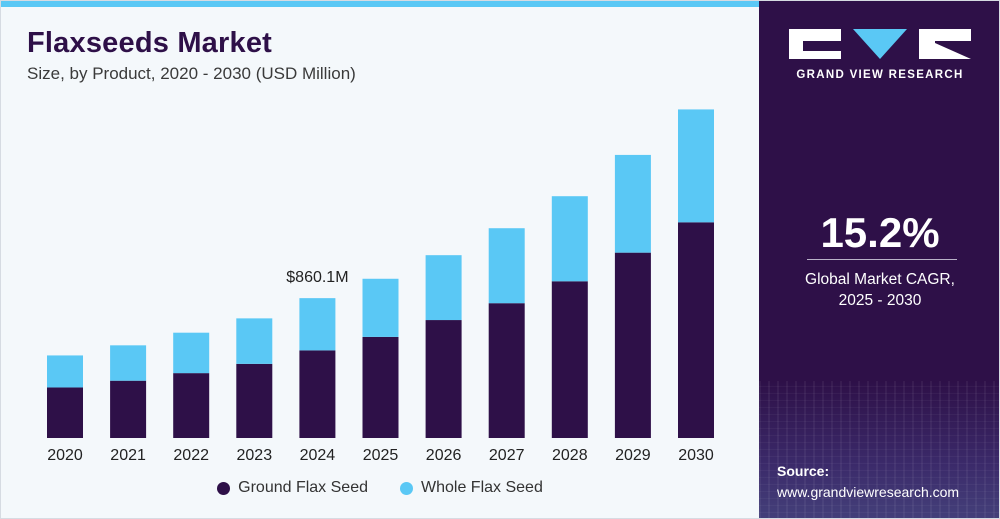 Image resolution: width=1000 pixels, height=519 pixels. Describe the element at coordinates (254, 400) in the screenshot. I see `bar-ground-2023` at that location.